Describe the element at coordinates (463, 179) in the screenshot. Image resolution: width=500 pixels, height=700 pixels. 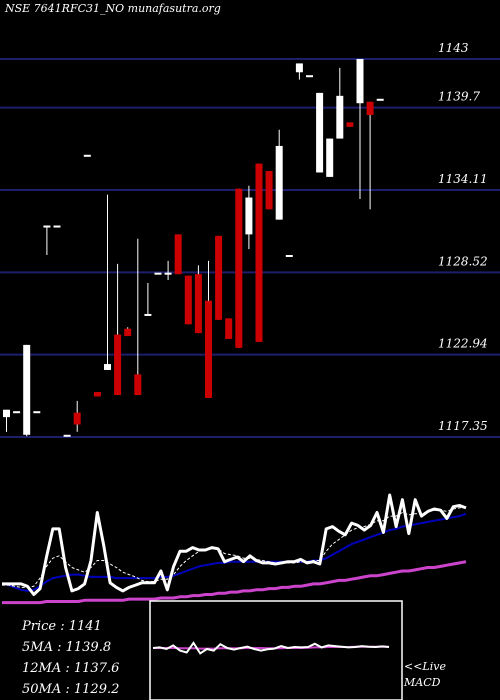
I see `y-tick-label: 1134.11` at that location.